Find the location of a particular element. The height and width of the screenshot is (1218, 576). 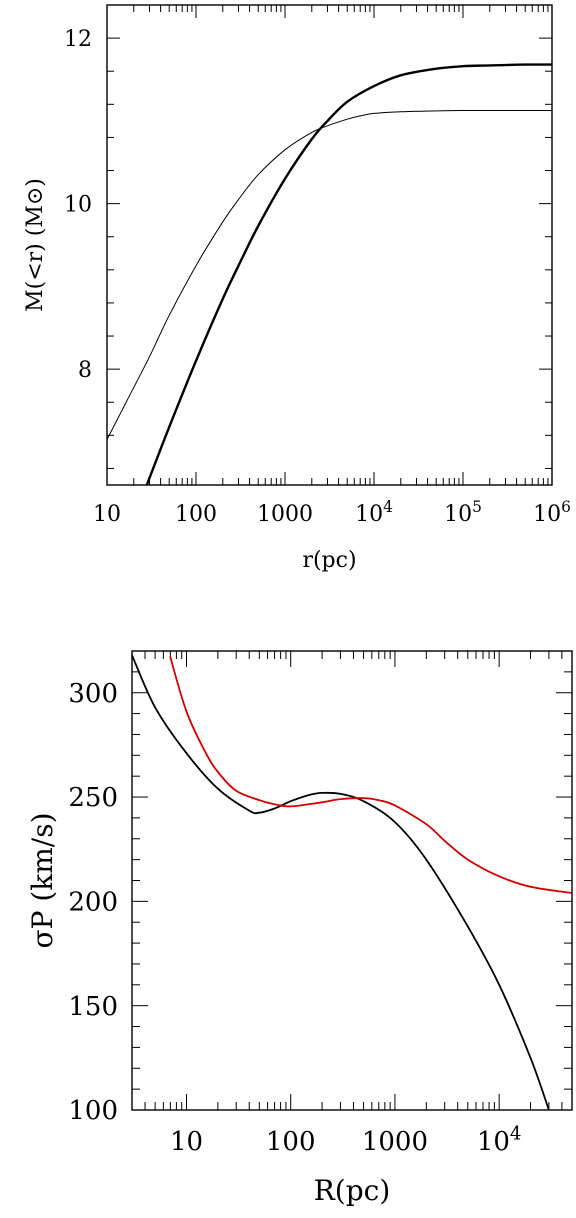

dispersion-panel-y-label: σP (km/s) is located at coordinates (42, 880).